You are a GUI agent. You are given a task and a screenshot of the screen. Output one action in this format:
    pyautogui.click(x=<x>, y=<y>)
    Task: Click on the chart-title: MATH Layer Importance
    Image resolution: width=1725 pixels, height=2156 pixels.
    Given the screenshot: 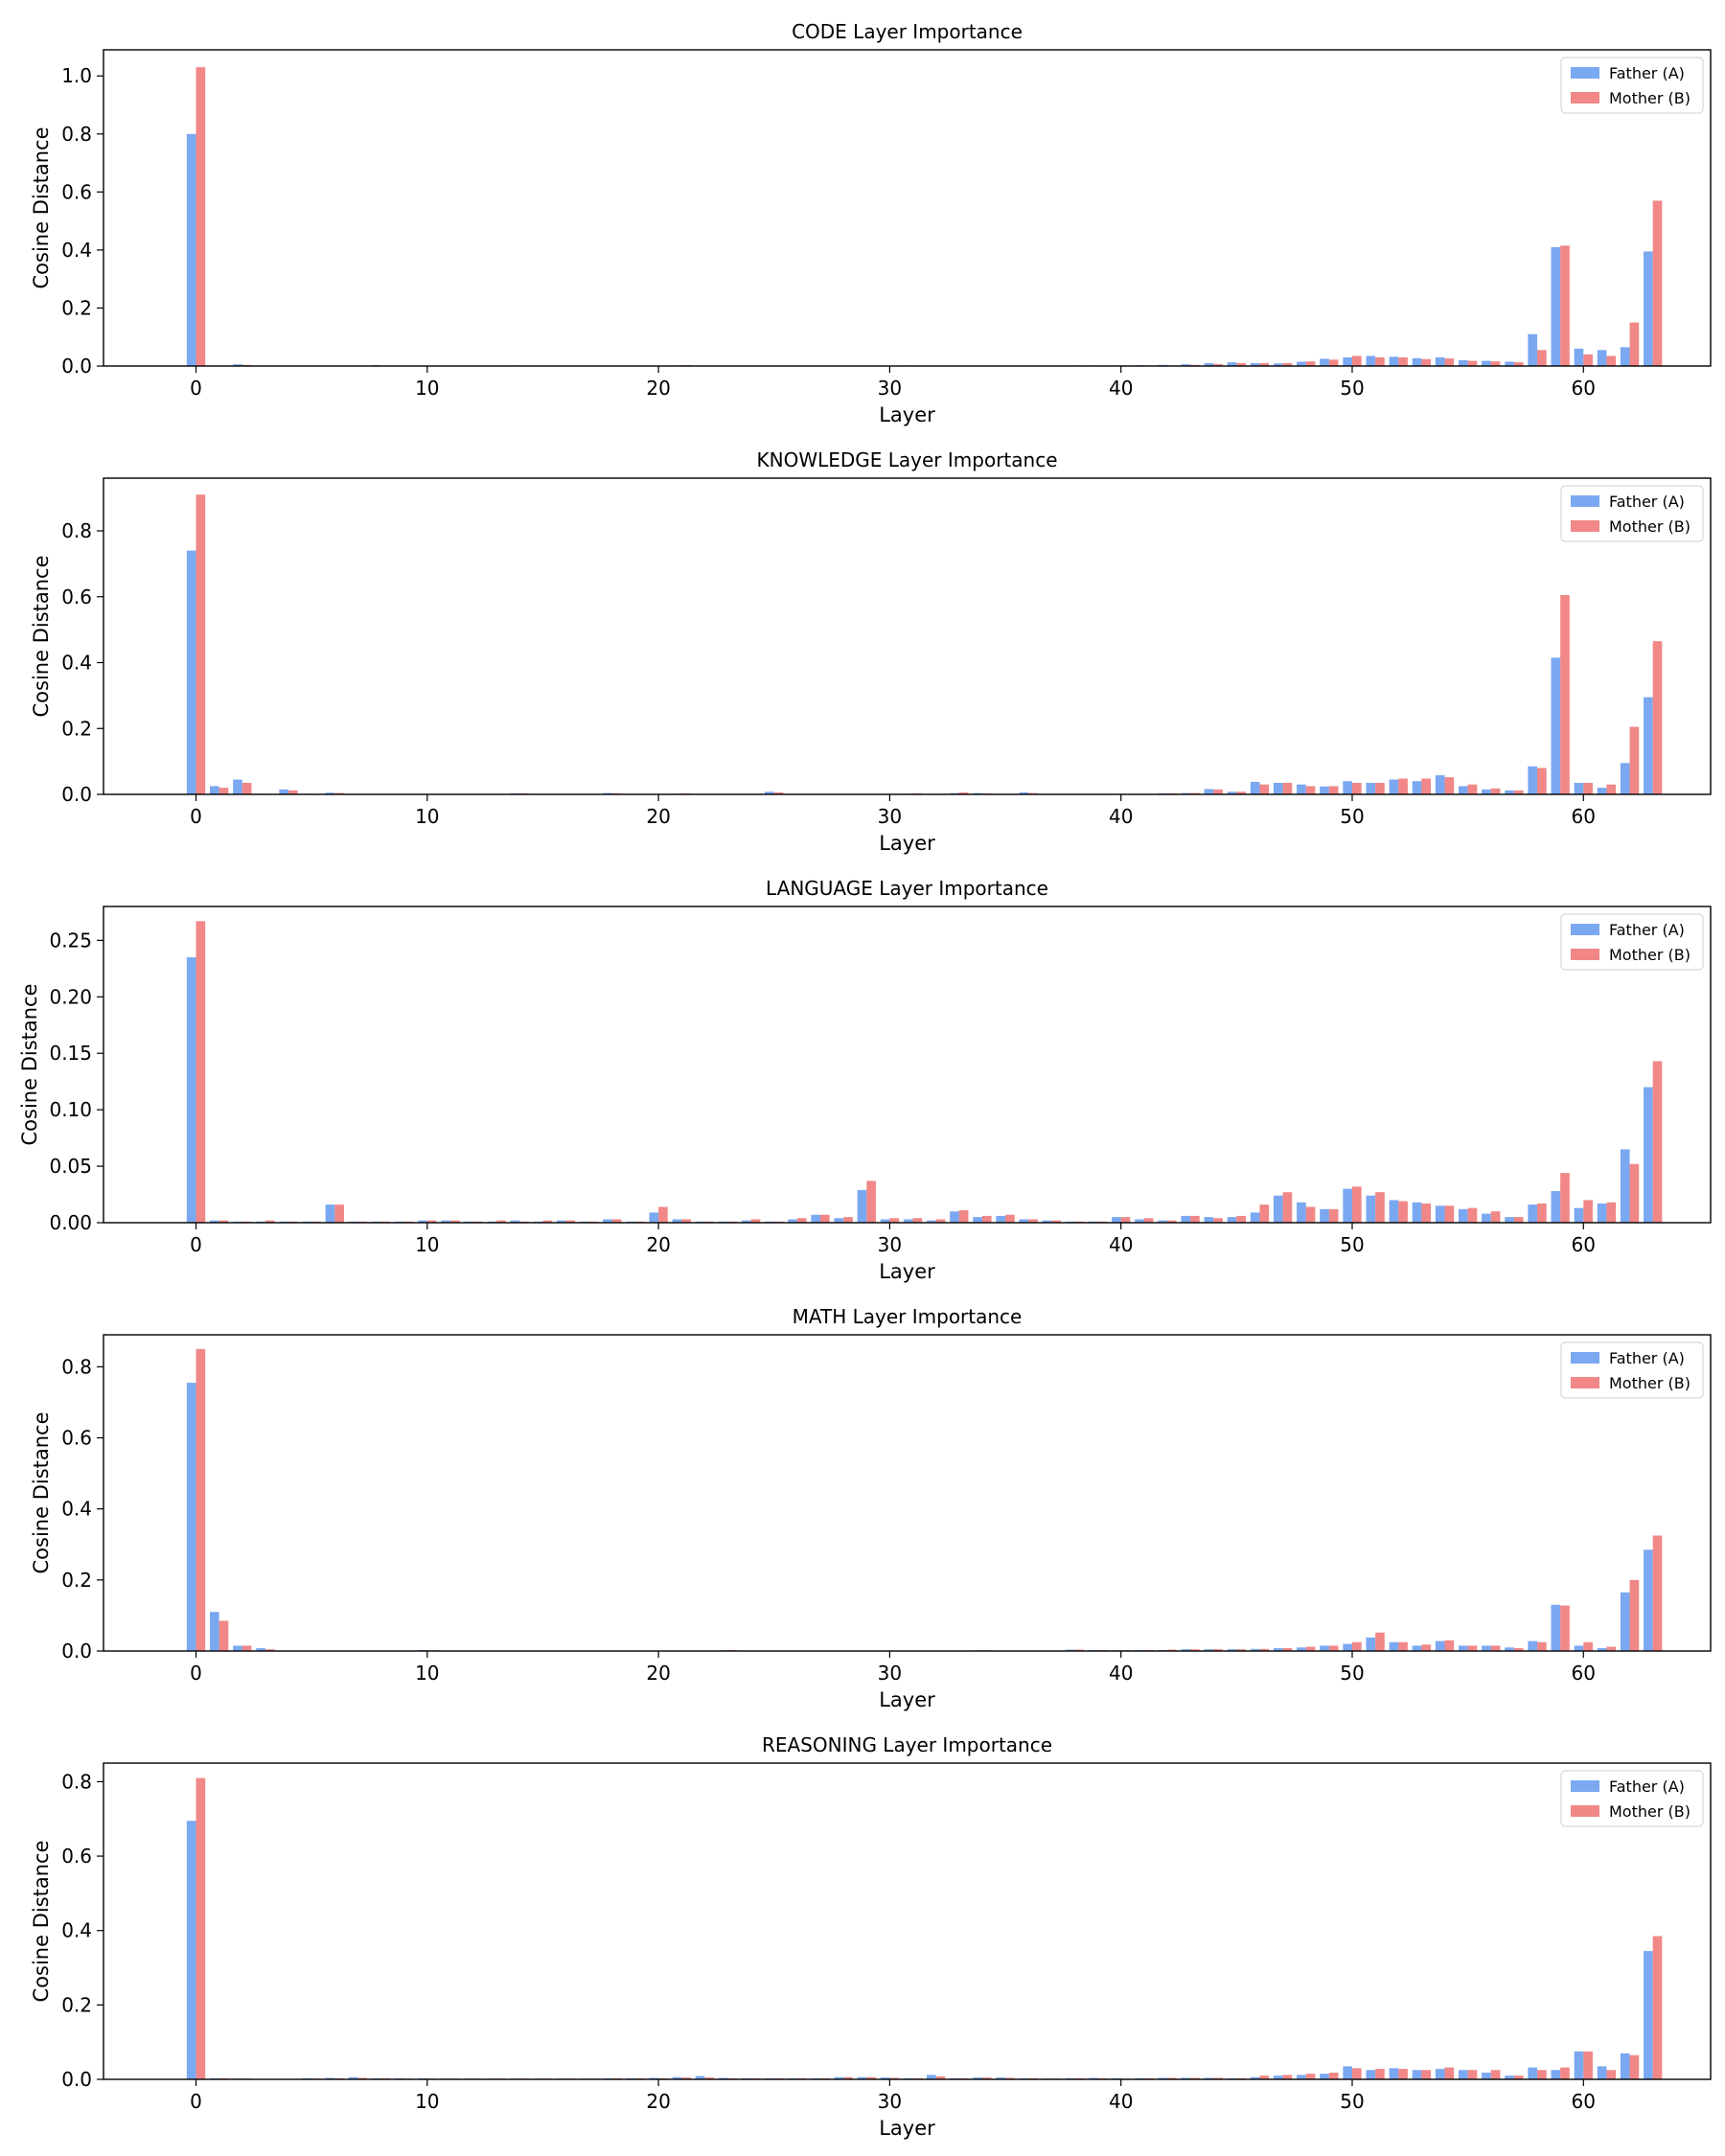 What is the action you would take?
    pyautogui.click(x=908, y=1316)
    